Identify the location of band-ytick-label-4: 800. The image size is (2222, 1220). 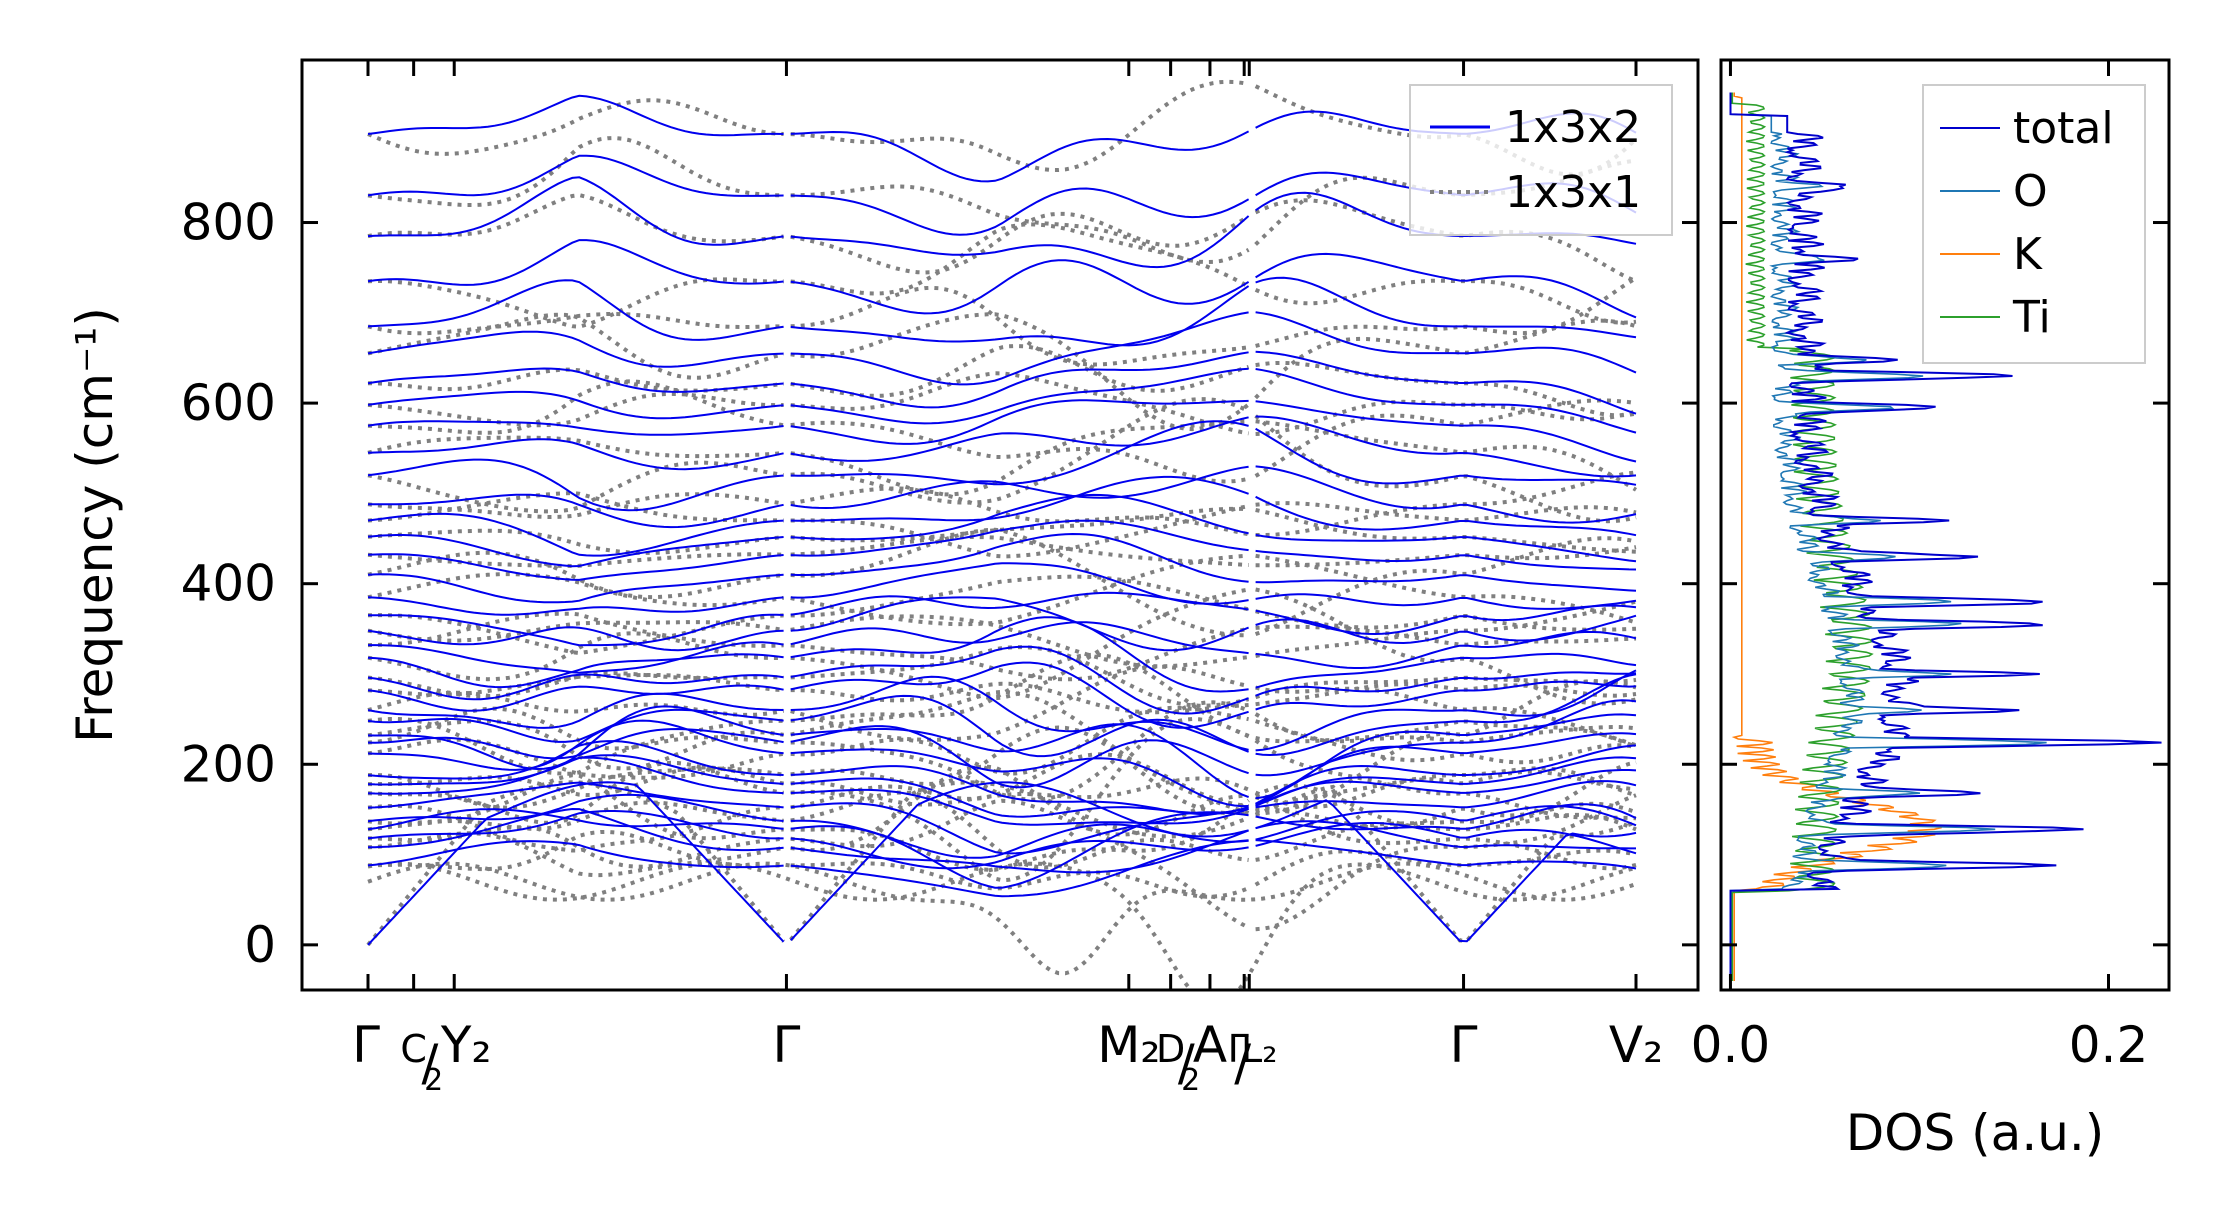
(228, 223).